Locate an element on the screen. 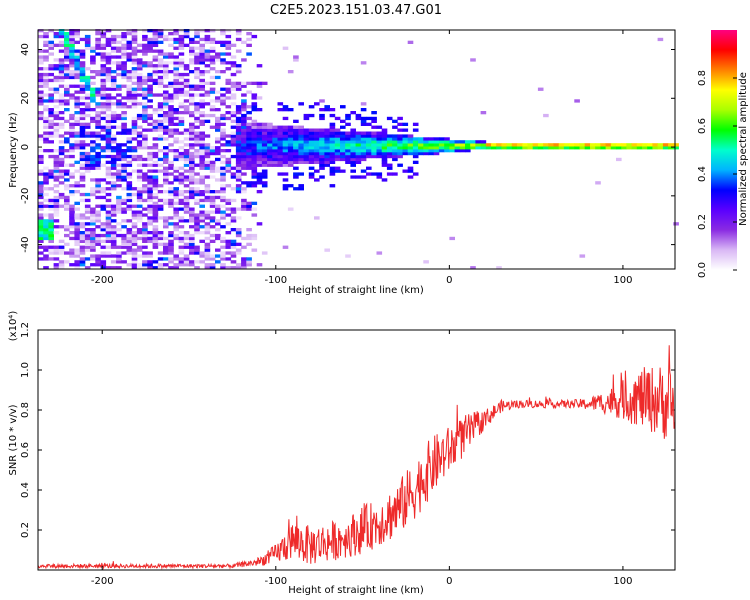 The height and width of the screenshot is (600, 750). colorbar-tick-label: 0.2 is located at coordinates (702, 222).